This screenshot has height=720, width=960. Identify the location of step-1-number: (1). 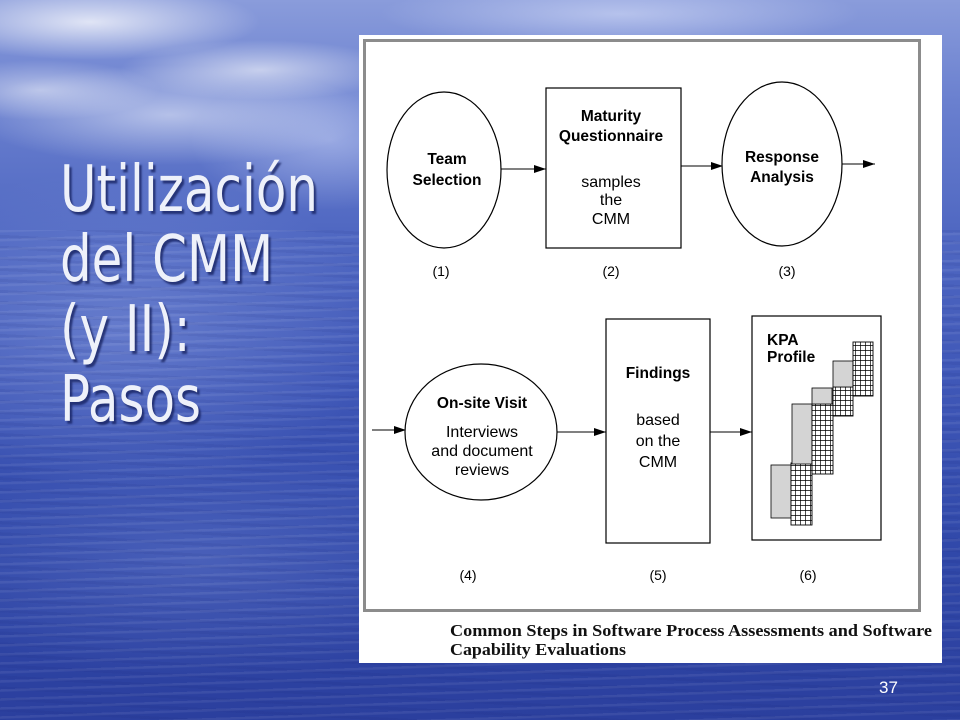
(440, 271).